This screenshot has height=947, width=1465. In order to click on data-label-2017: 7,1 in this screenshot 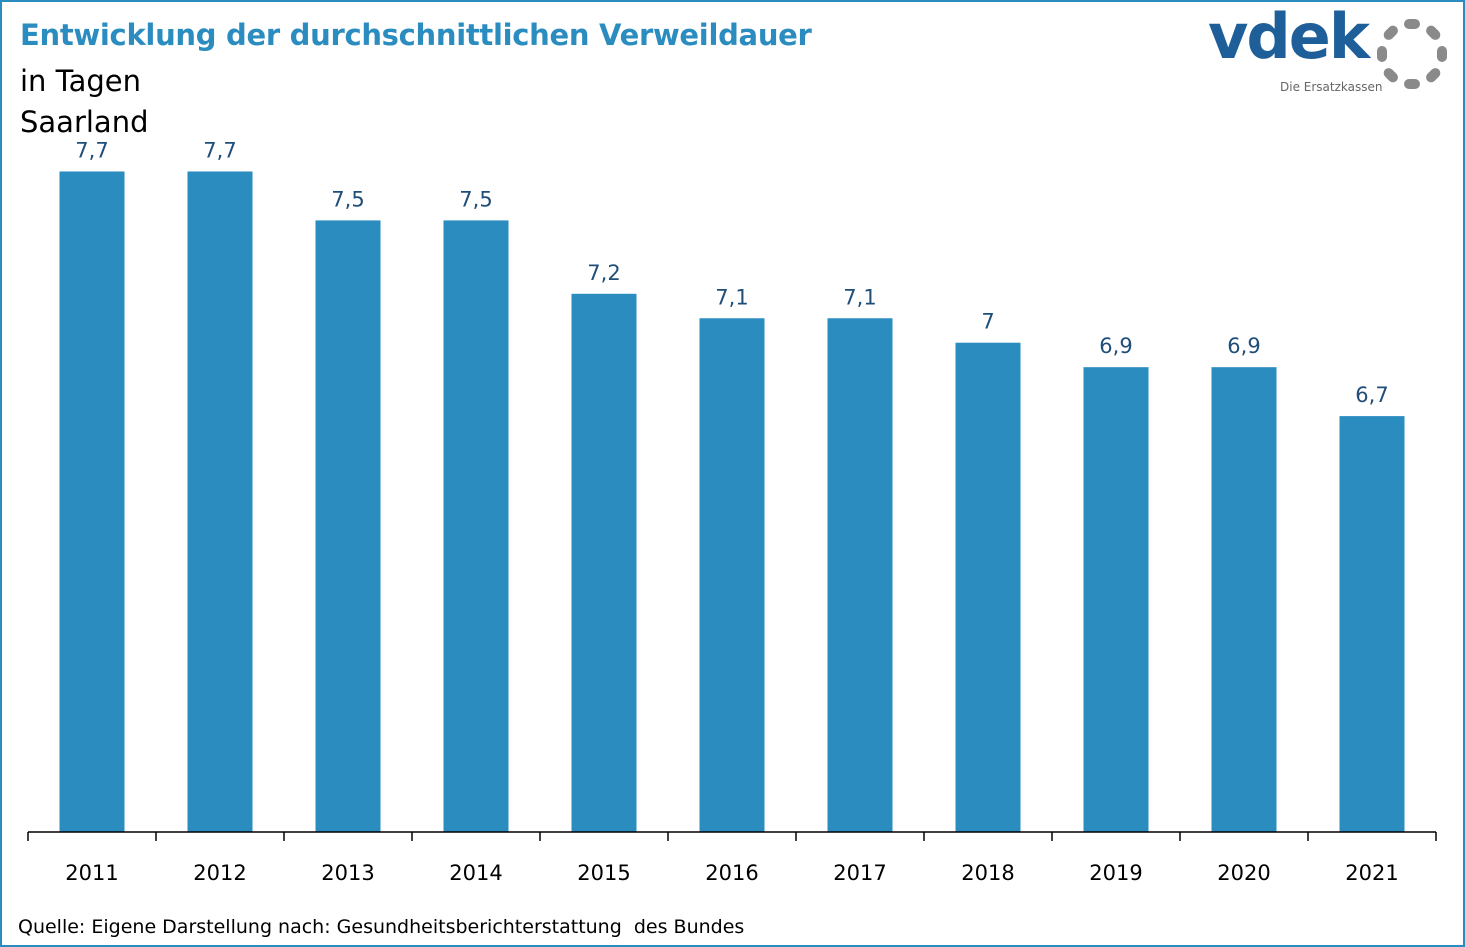, I will do `click(859, 297)`.